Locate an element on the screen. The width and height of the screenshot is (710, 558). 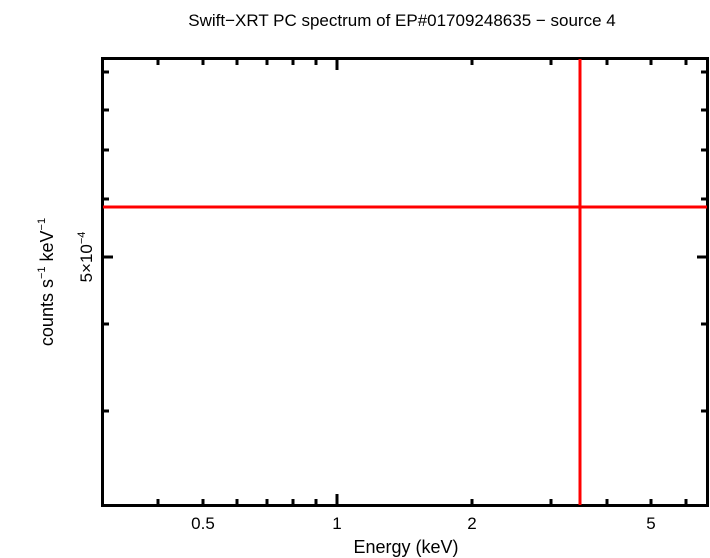
x-axis-label: Energy (keV) is located at coordinates (405, 547).